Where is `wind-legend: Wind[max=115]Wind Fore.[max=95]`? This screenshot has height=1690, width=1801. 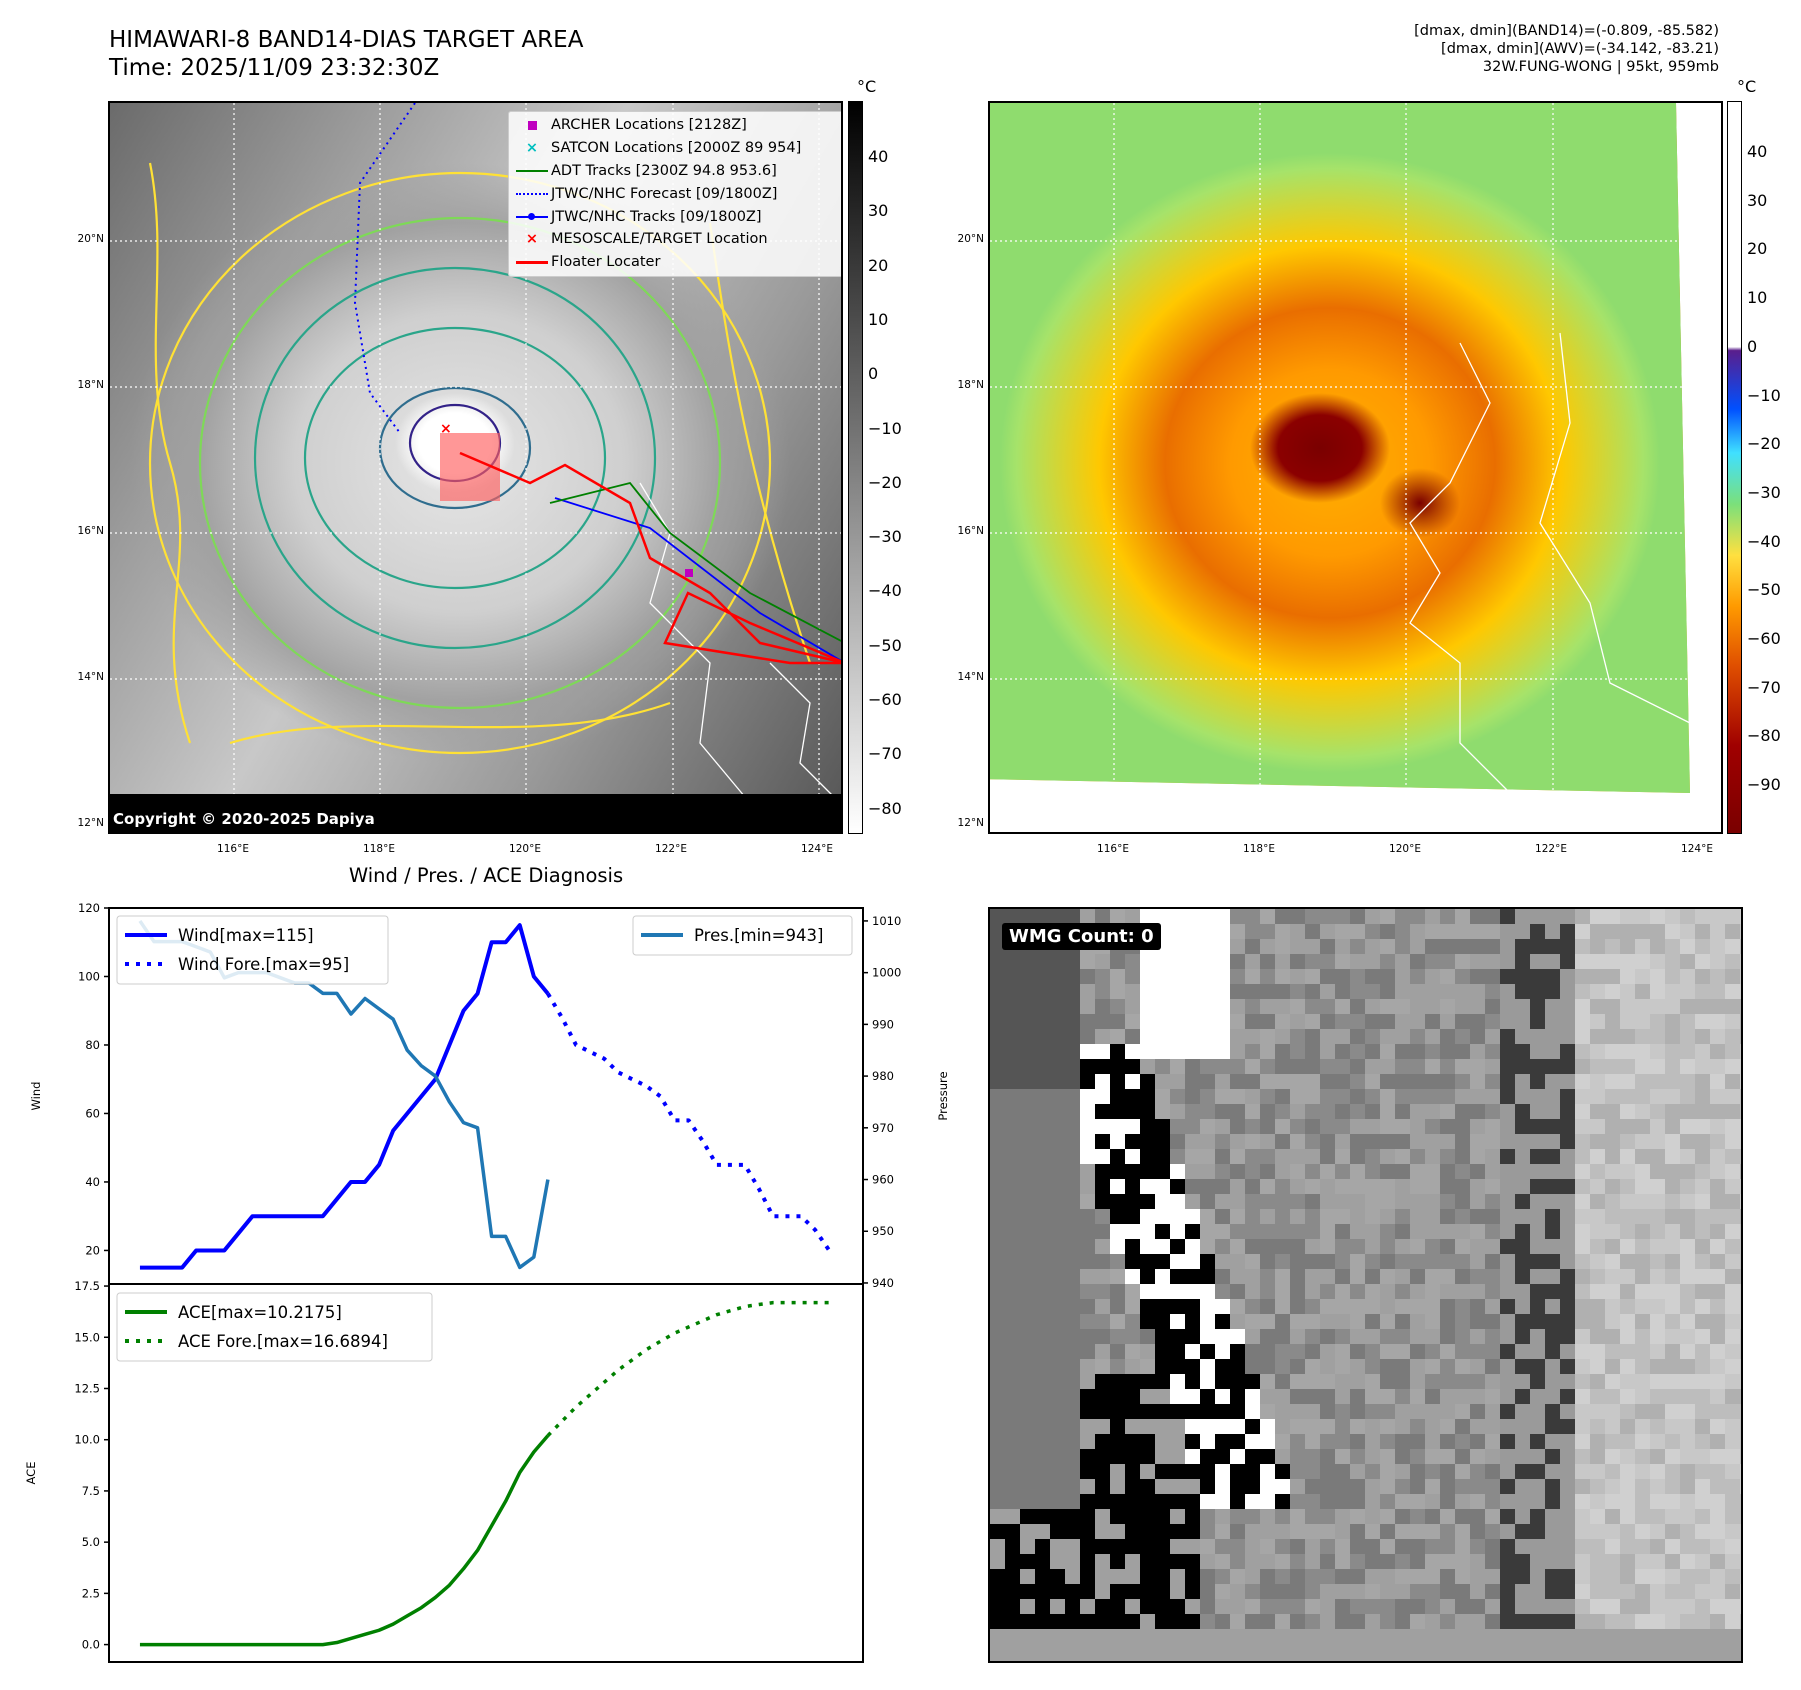
wind-legend: Wind[max=115]Wind Fore.[max=95] is located at coordinates (252, 950).